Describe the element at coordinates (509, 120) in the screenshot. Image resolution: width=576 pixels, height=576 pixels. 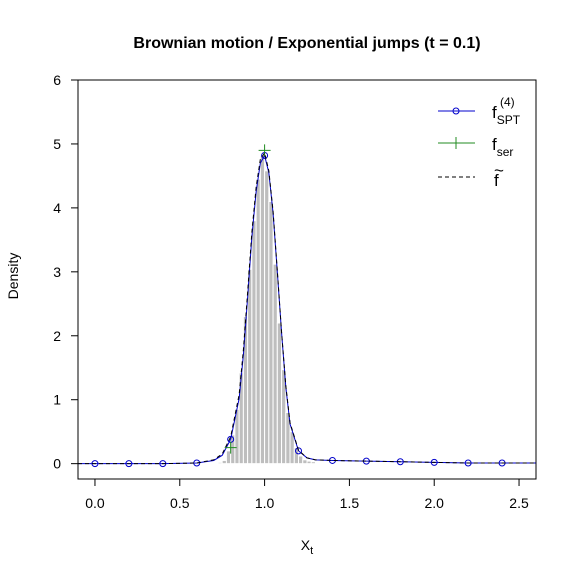
I see `legend-label-spt-sub: SPT` at that location.